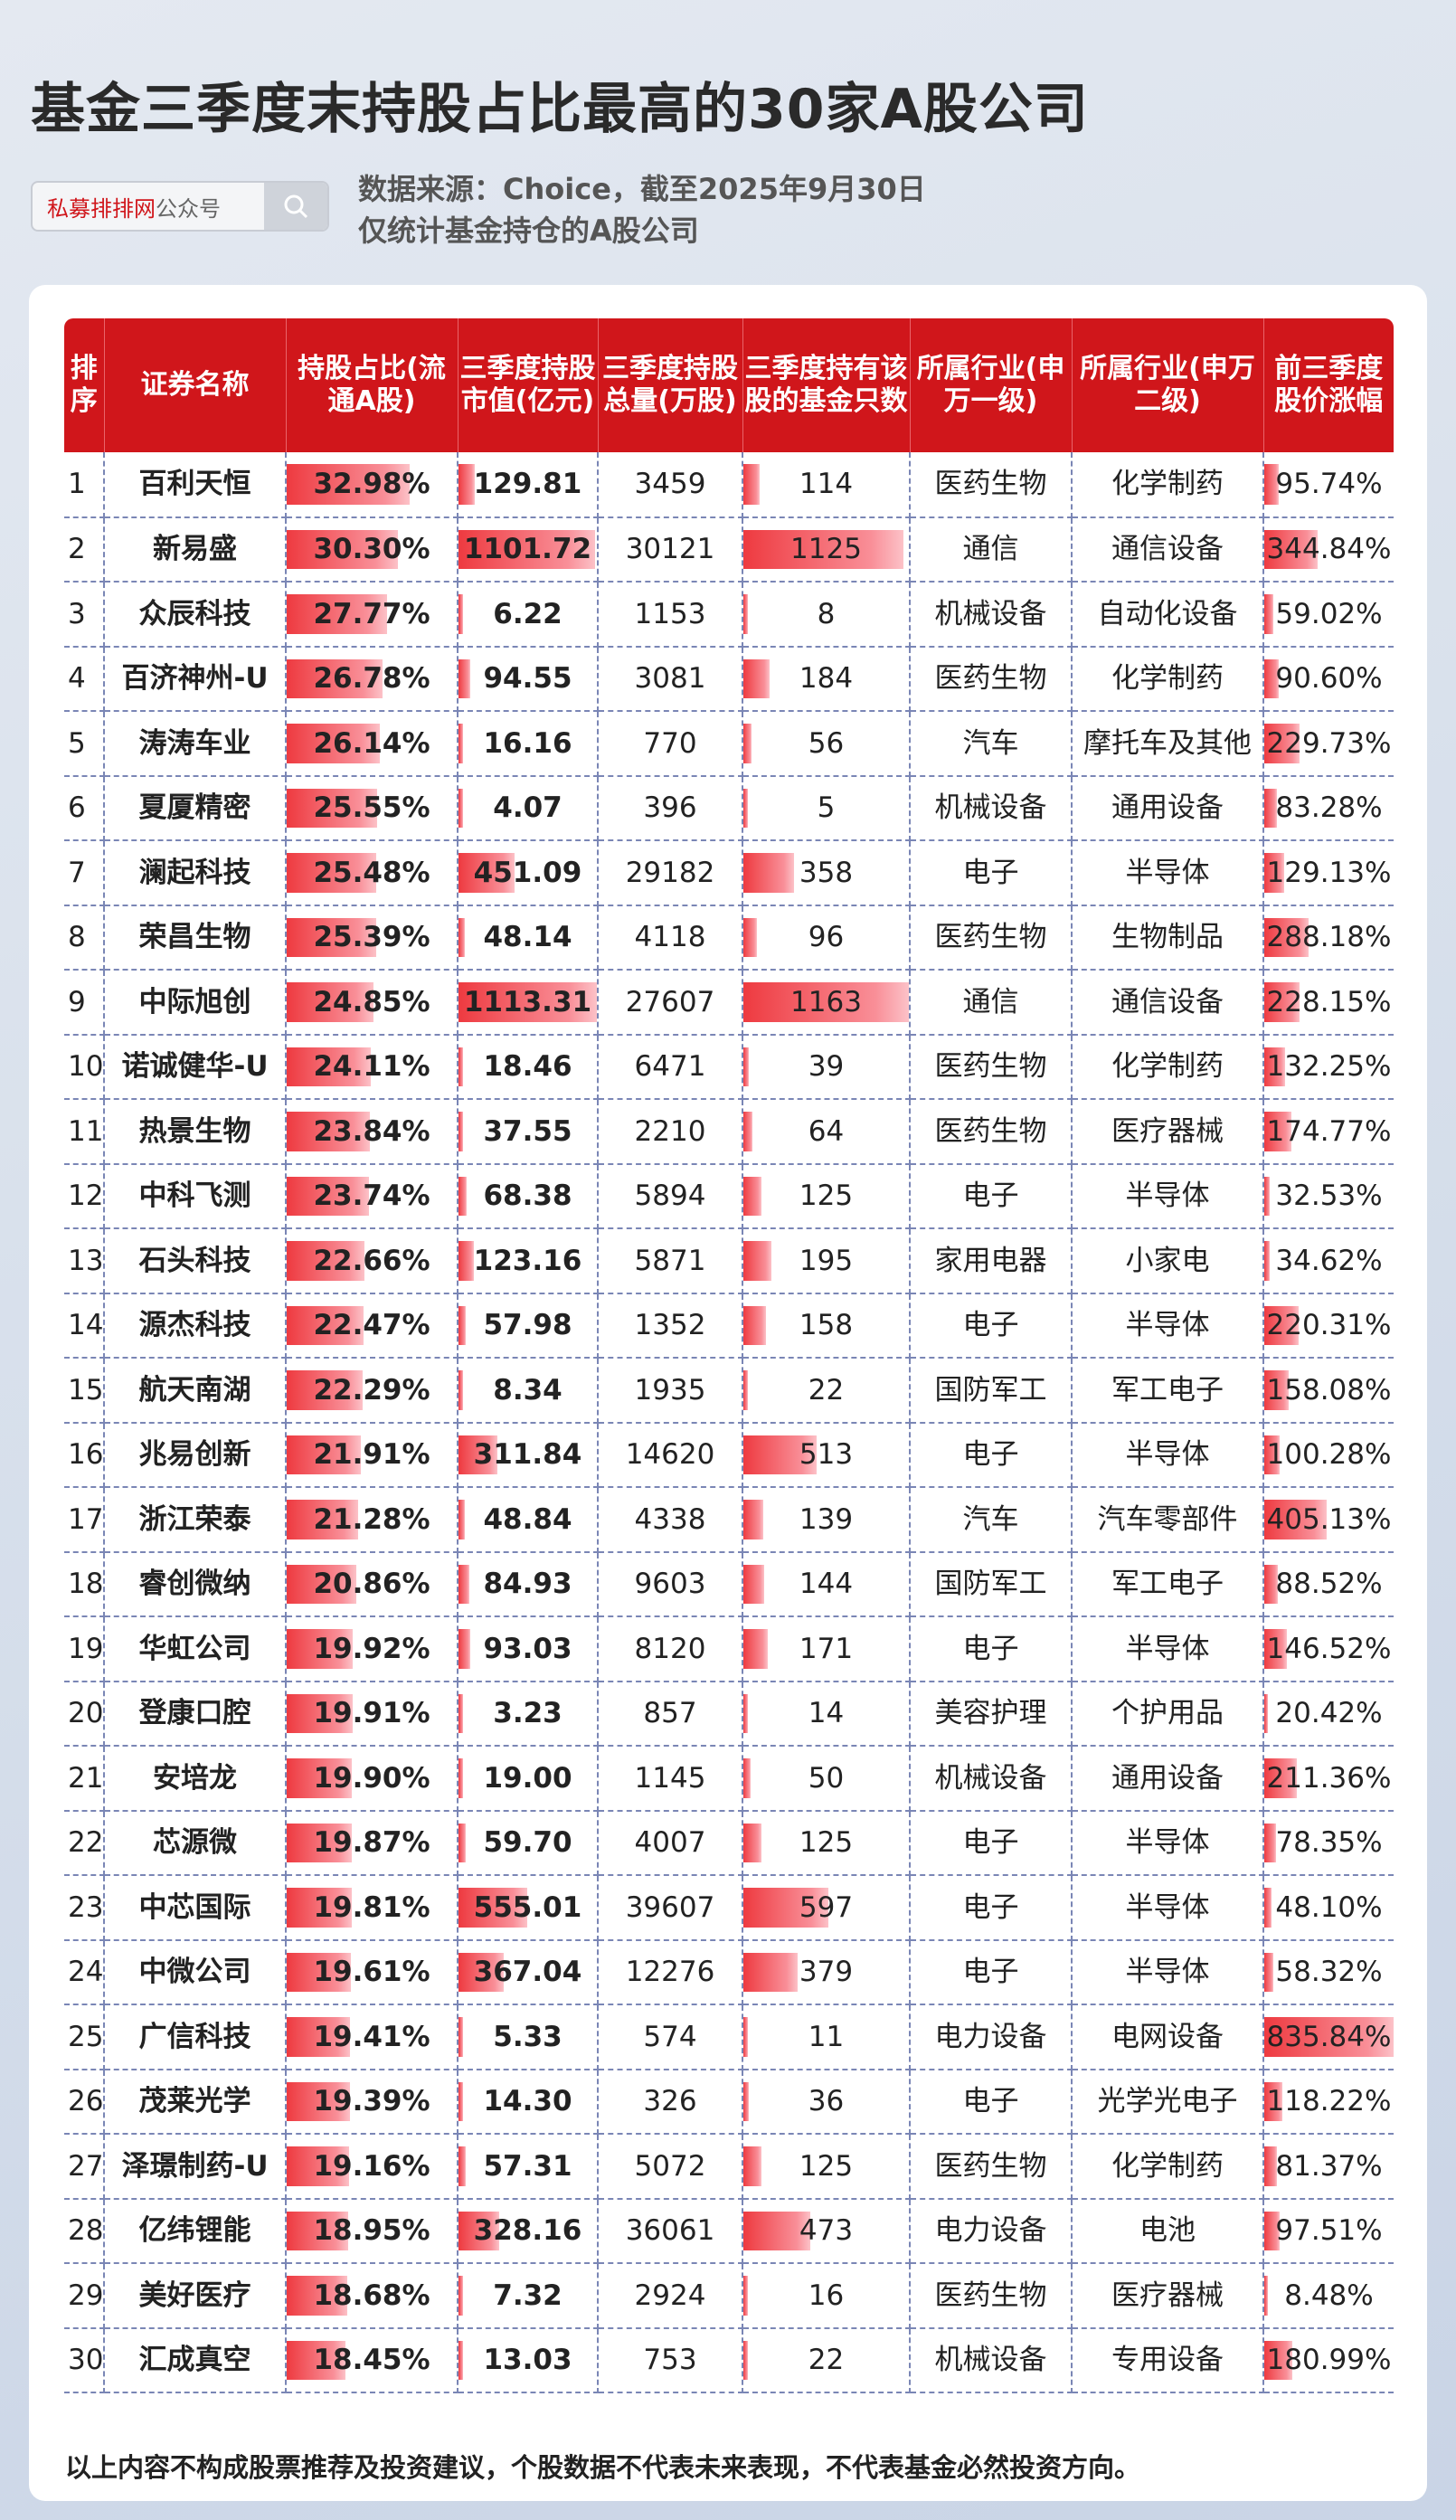 This screenshot has height=2520, width=1456. Describe the element at coordinates (196, 1455) in the screenshot. I see `cell-security-name: 兆易创新` at that location.